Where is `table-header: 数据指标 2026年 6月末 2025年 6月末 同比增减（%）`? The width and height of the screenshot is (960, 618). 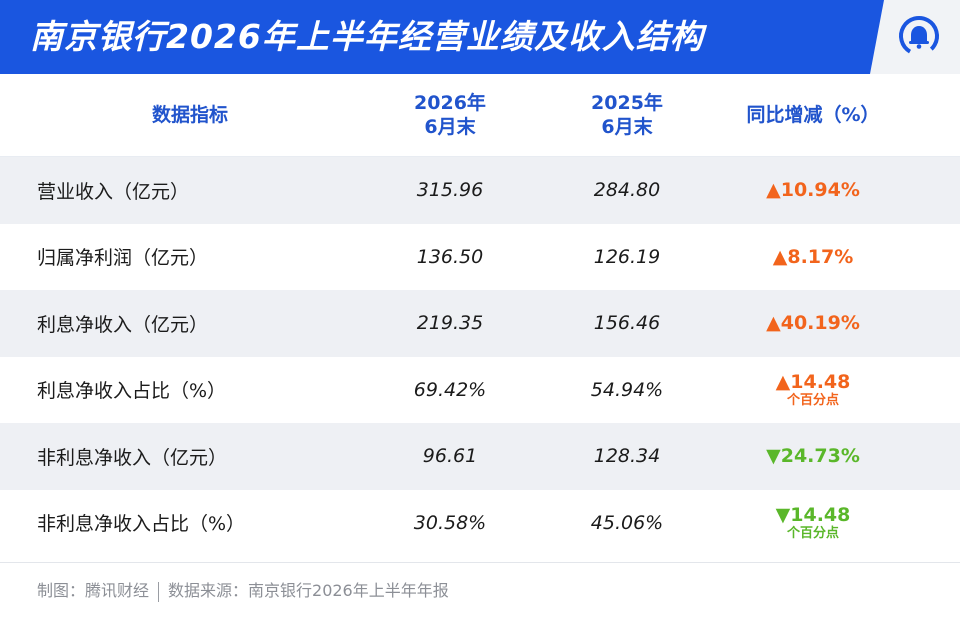
table-header: 数据指标 2026年 6月末 2025年 6月末 同比增减（%） is located at coordinates (480, 115).